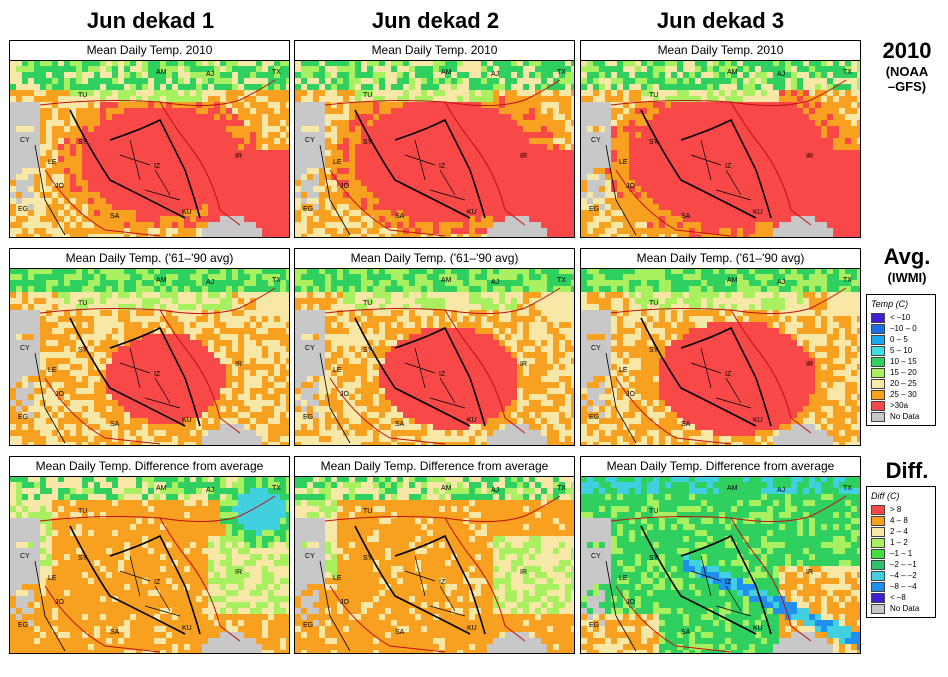  What do you see at coordinates (187, 212) in the screenshot?
I see `map-label-ku: KU` at bounding box center [187, 212].